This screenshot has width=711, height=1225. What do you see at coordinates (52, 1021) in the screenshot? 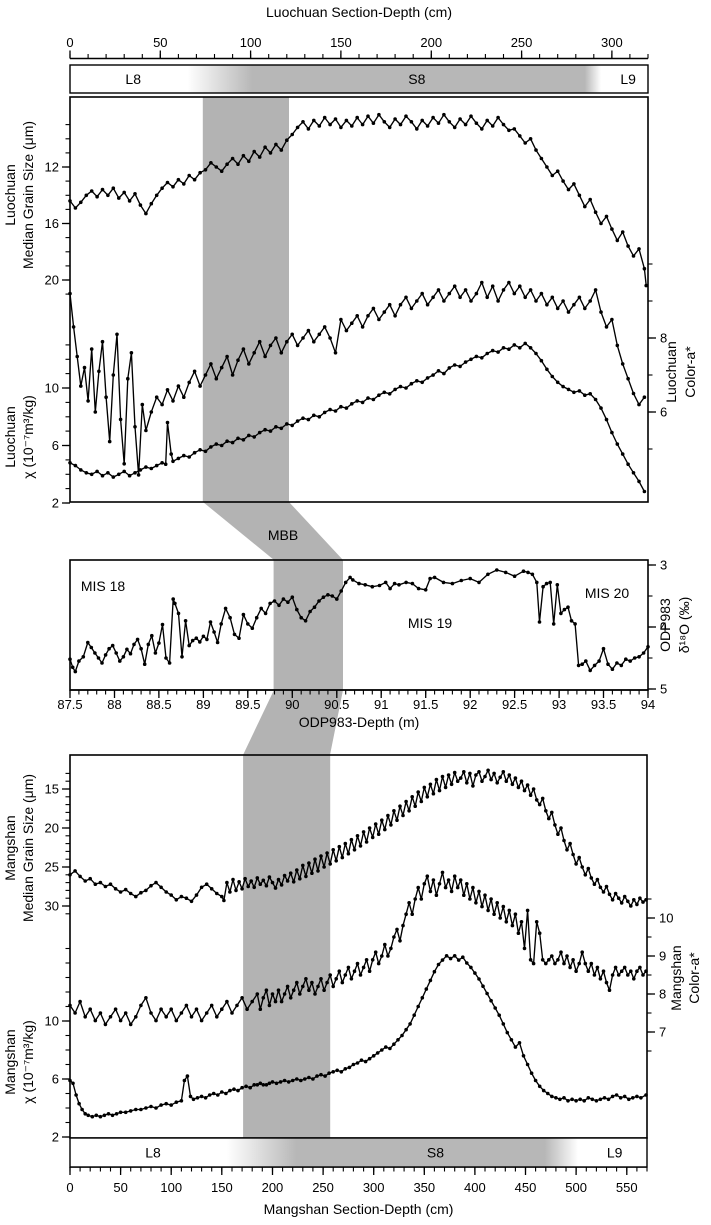
I see `tick-label: 10` at bounding box center [52, 1021].